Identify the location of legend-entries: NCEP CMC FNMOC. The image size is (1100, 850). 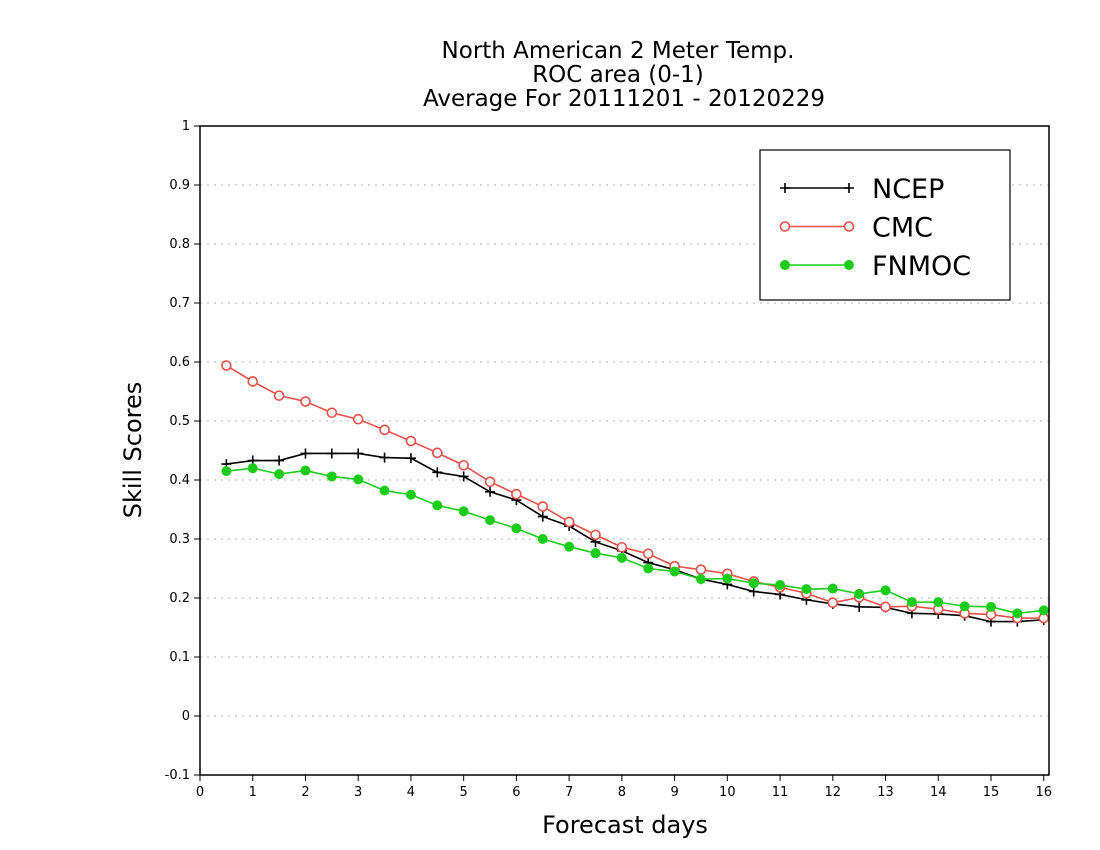
(875, 228).